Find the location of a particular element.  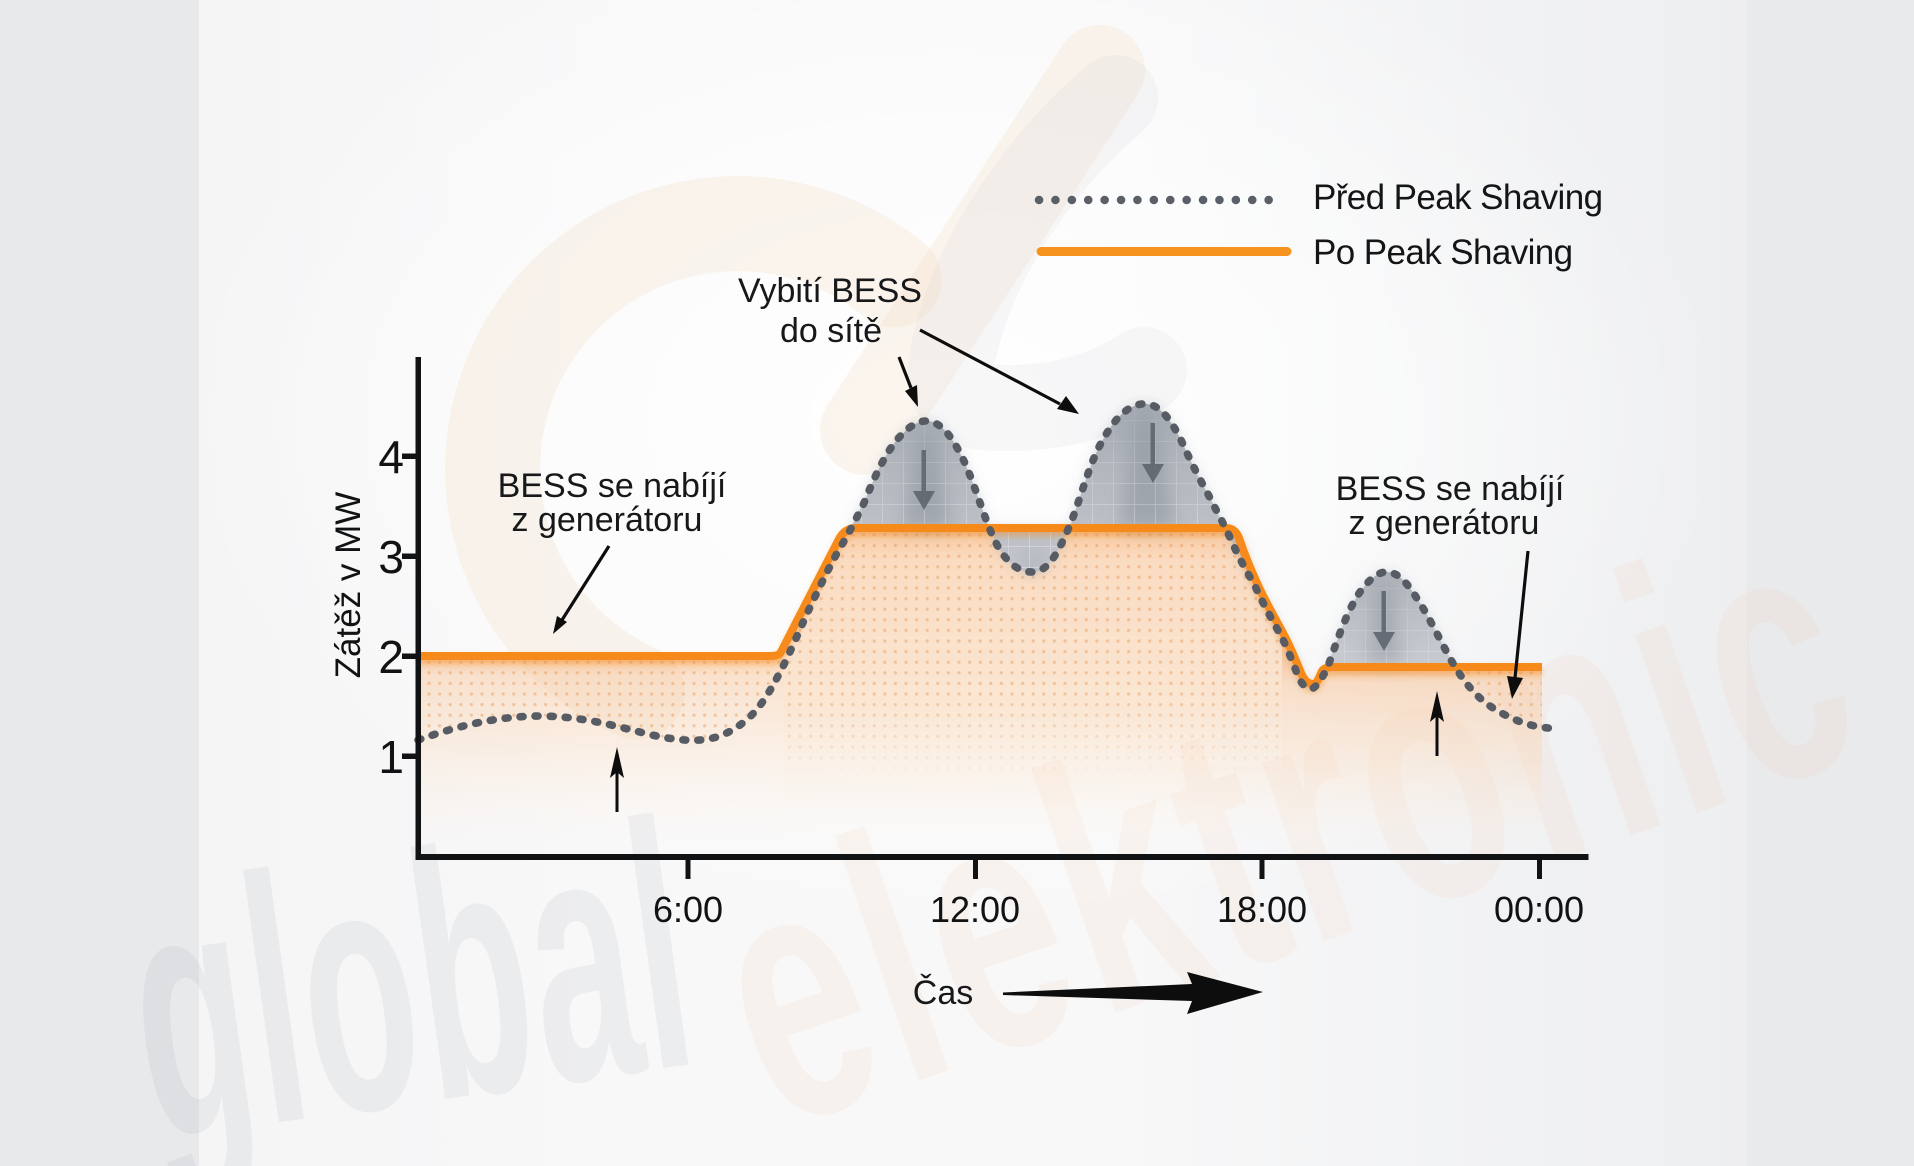

svg-text: Vybití BESS is located at coordinates (830, 291).